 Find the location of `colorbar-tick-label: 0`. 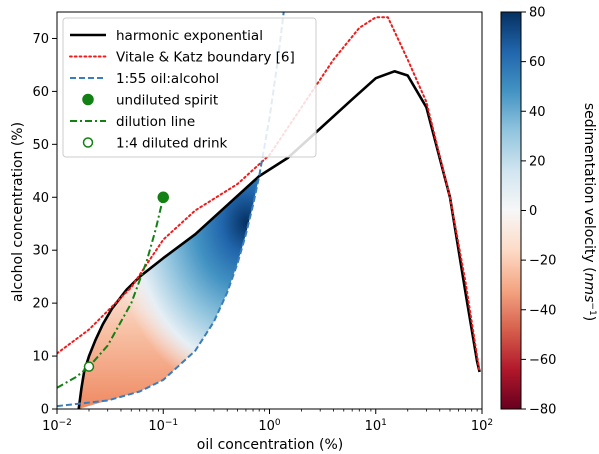

colorbar-tick-label: 0 is located at coordinates (533, 211).